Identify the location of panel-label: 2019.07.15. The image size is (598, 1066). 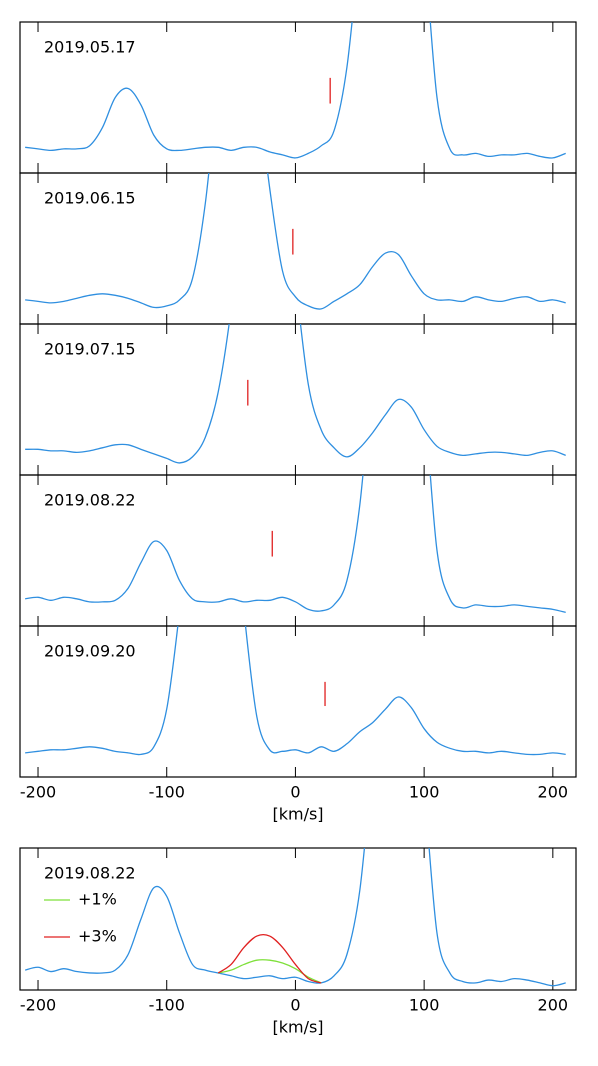
(90, 349).